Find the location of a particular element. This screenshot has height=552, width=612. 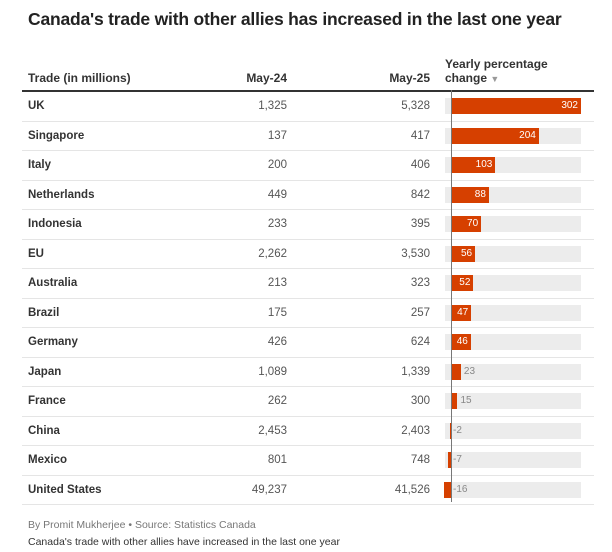

change-label: 88 is located at coordinates (480, 194).